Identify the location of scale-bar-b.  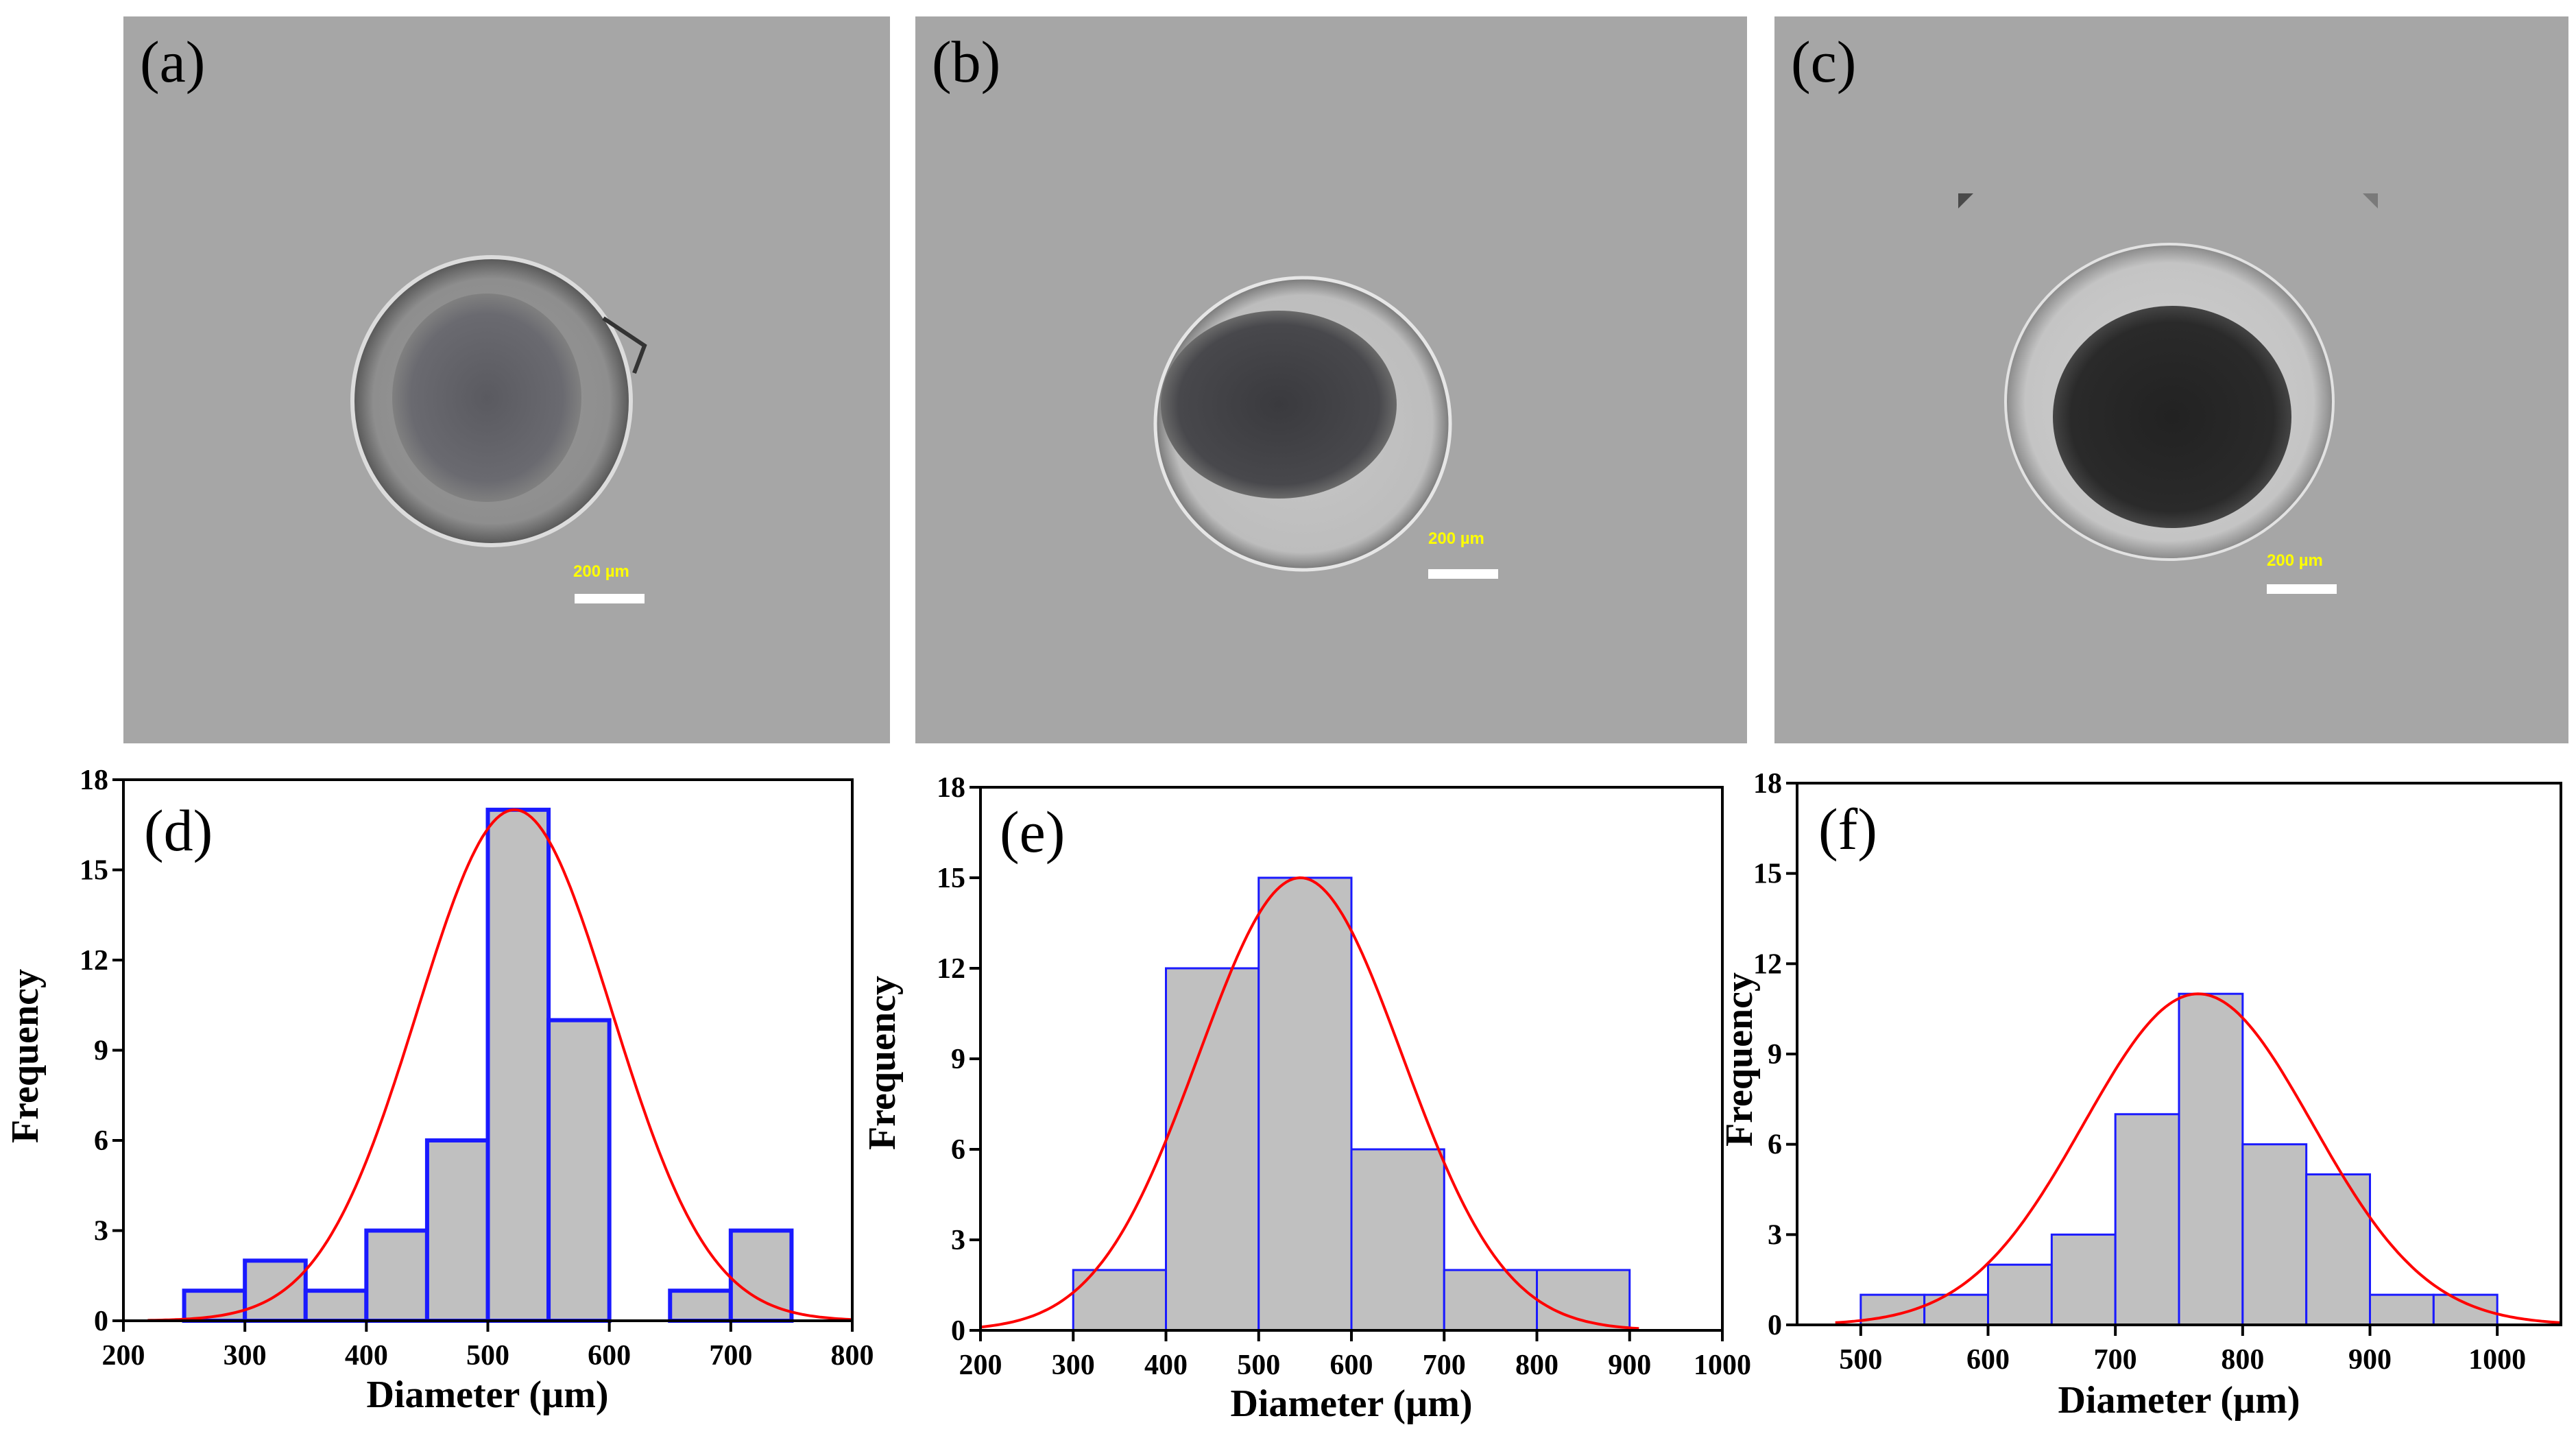
(1463, 574).